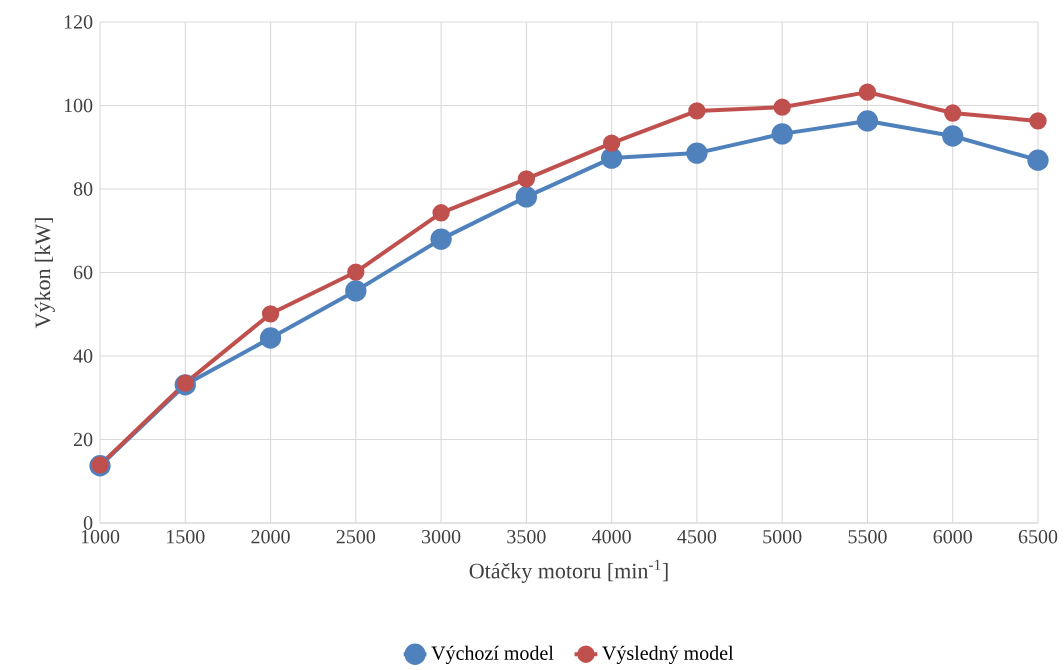  What do you see at coordinates (1038, 536) in the screenshot?
I see `x-tick-label: 6500` at bounding box center [1038, 536].